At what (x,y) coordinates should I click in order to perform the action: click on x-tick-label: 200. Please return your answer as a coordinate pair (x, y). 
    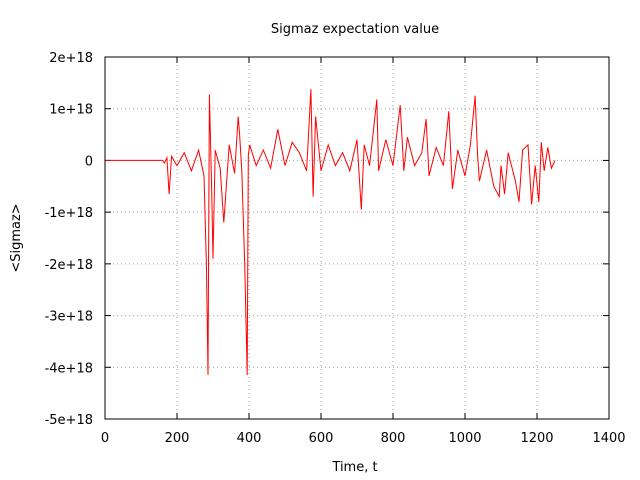
    Looking at the image, I should click on (177, 438).